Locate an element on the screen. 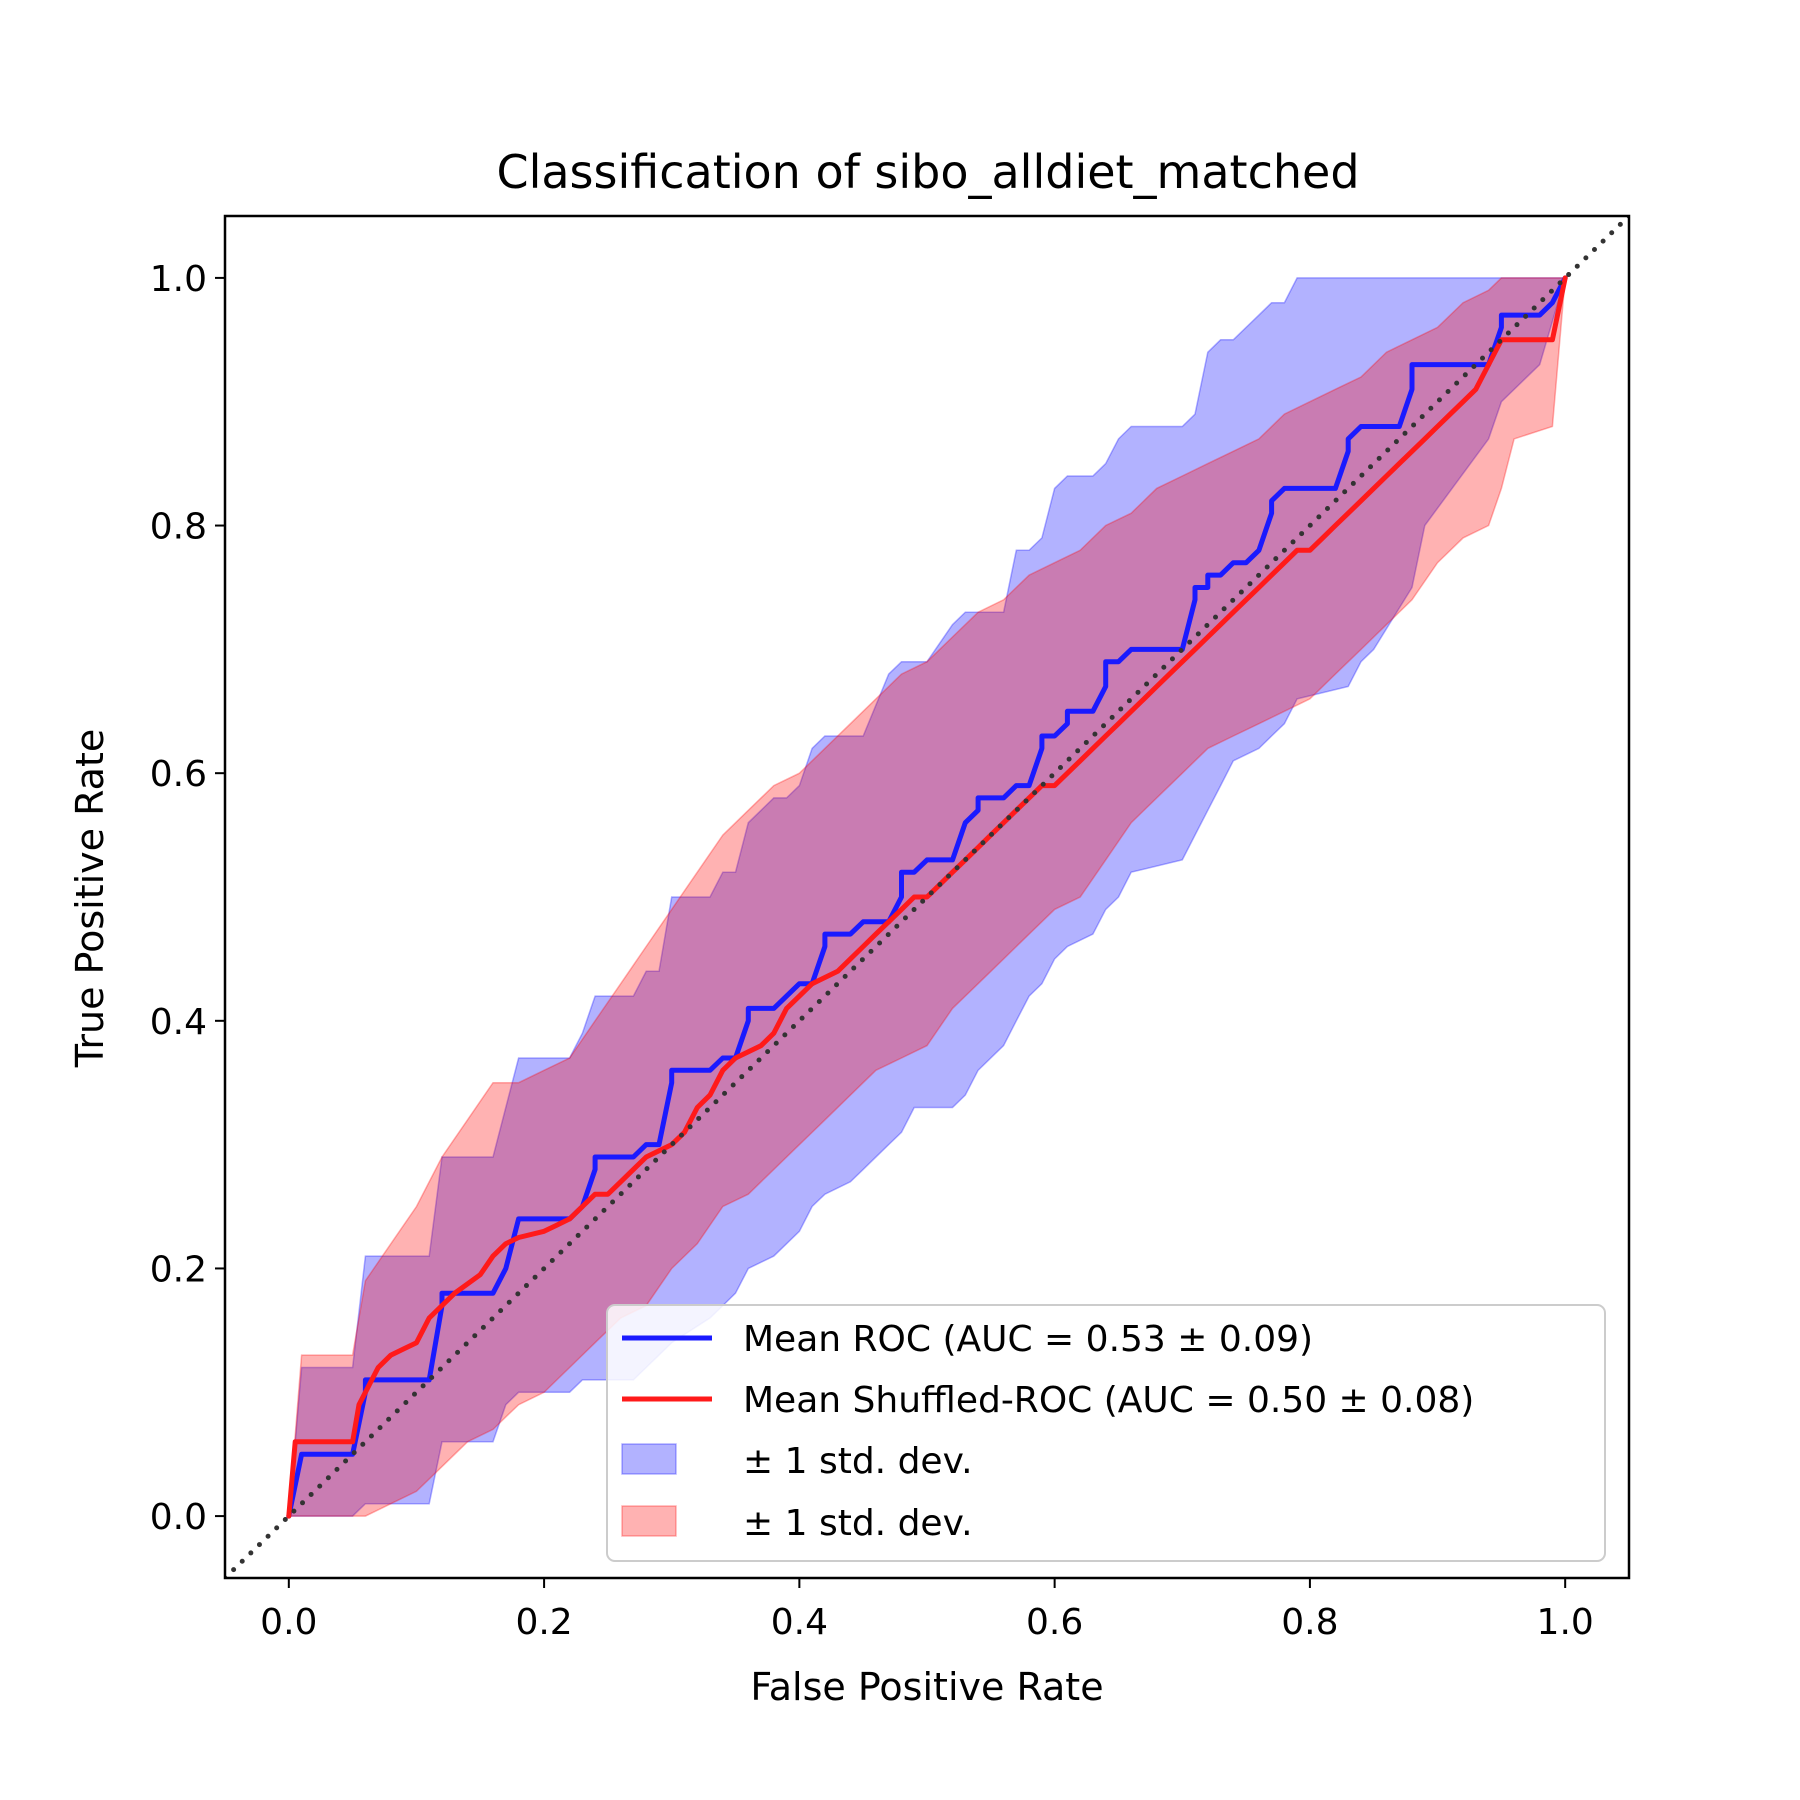 The image size is (1800, 1800). x-tick-label: 0.4 is located at coordinates (799, 1622).